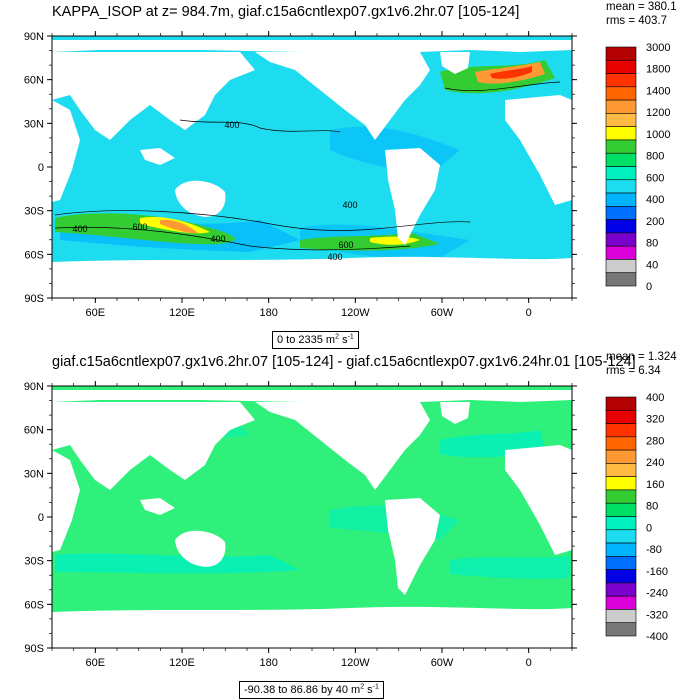 This screenshot has width=700, height=700. Describe the element at coordinates (633, 371) in the screenshot. I see `stat-rms: rms = 6.34` at that location.